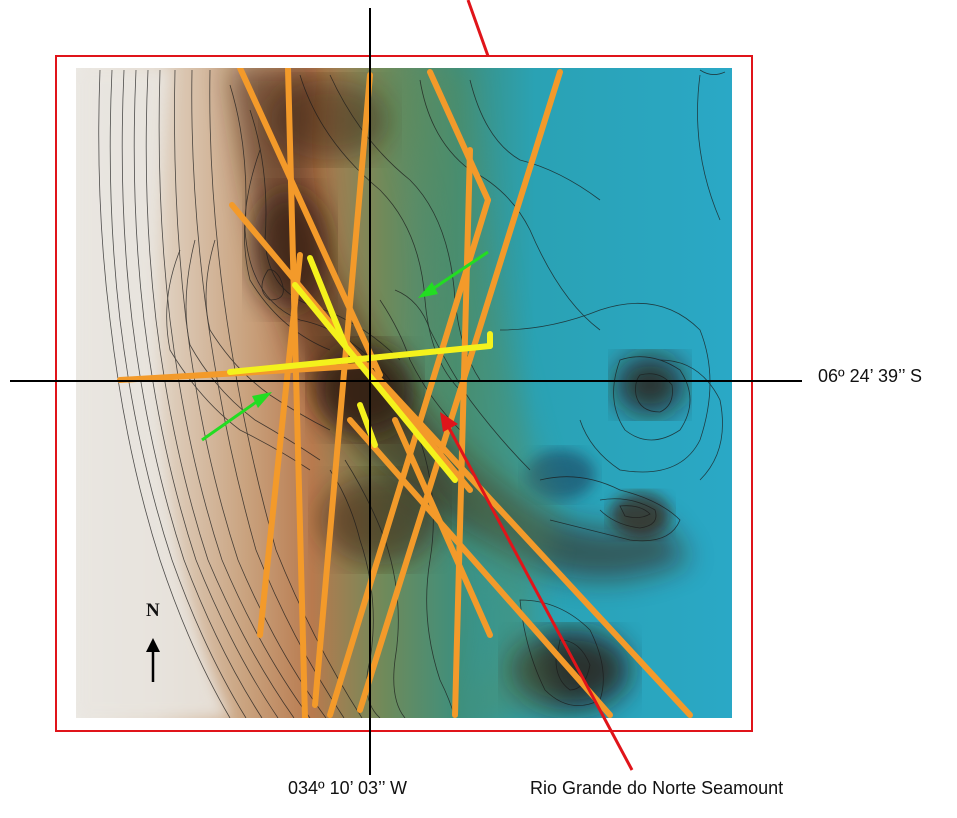 The height and width of the screenshot is (818, 957). Describe the element at coordinates (458, 272) in the screenshot. I see `green-arrow-icon` at that location.